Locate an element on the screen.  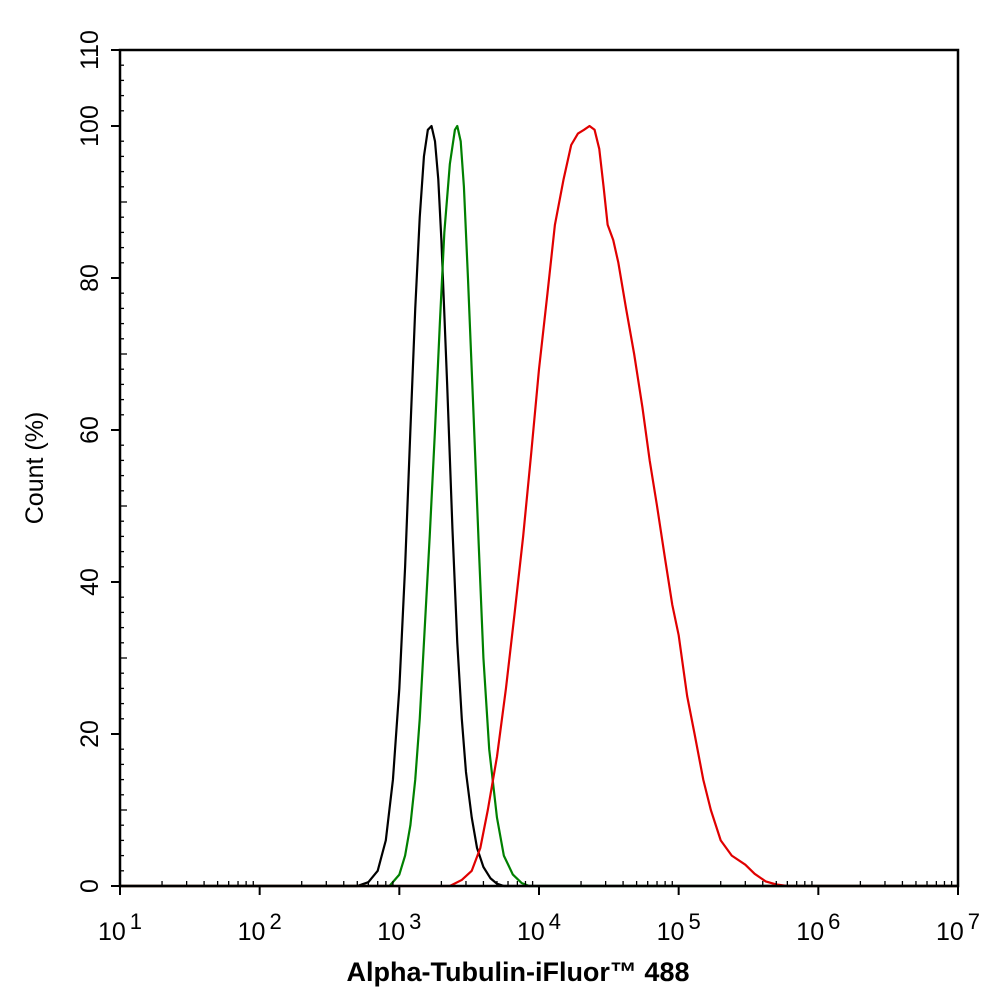
x-axis-title: Alpha-Tubulin-iFluor™ 488 is located at coordinates (518, 972).